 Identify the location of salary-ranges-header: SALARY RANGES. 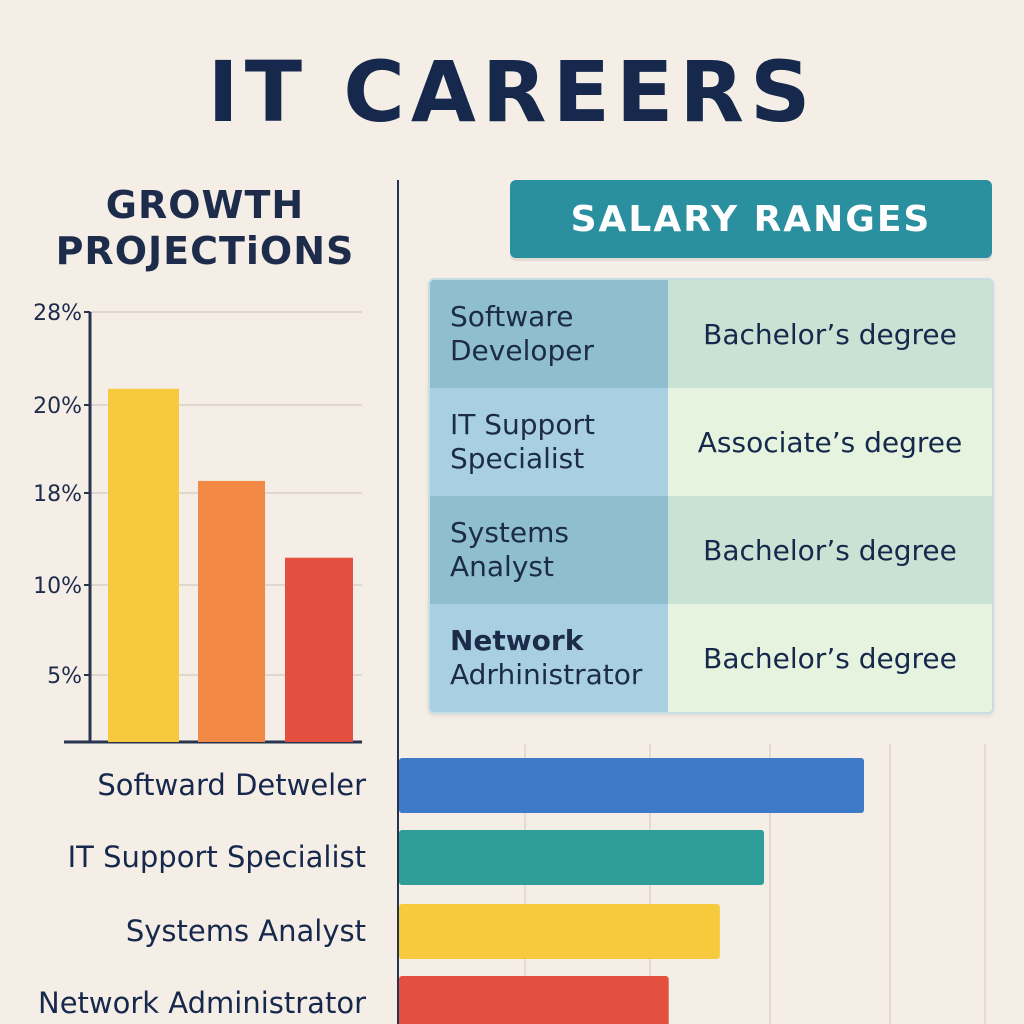
(751, 219).